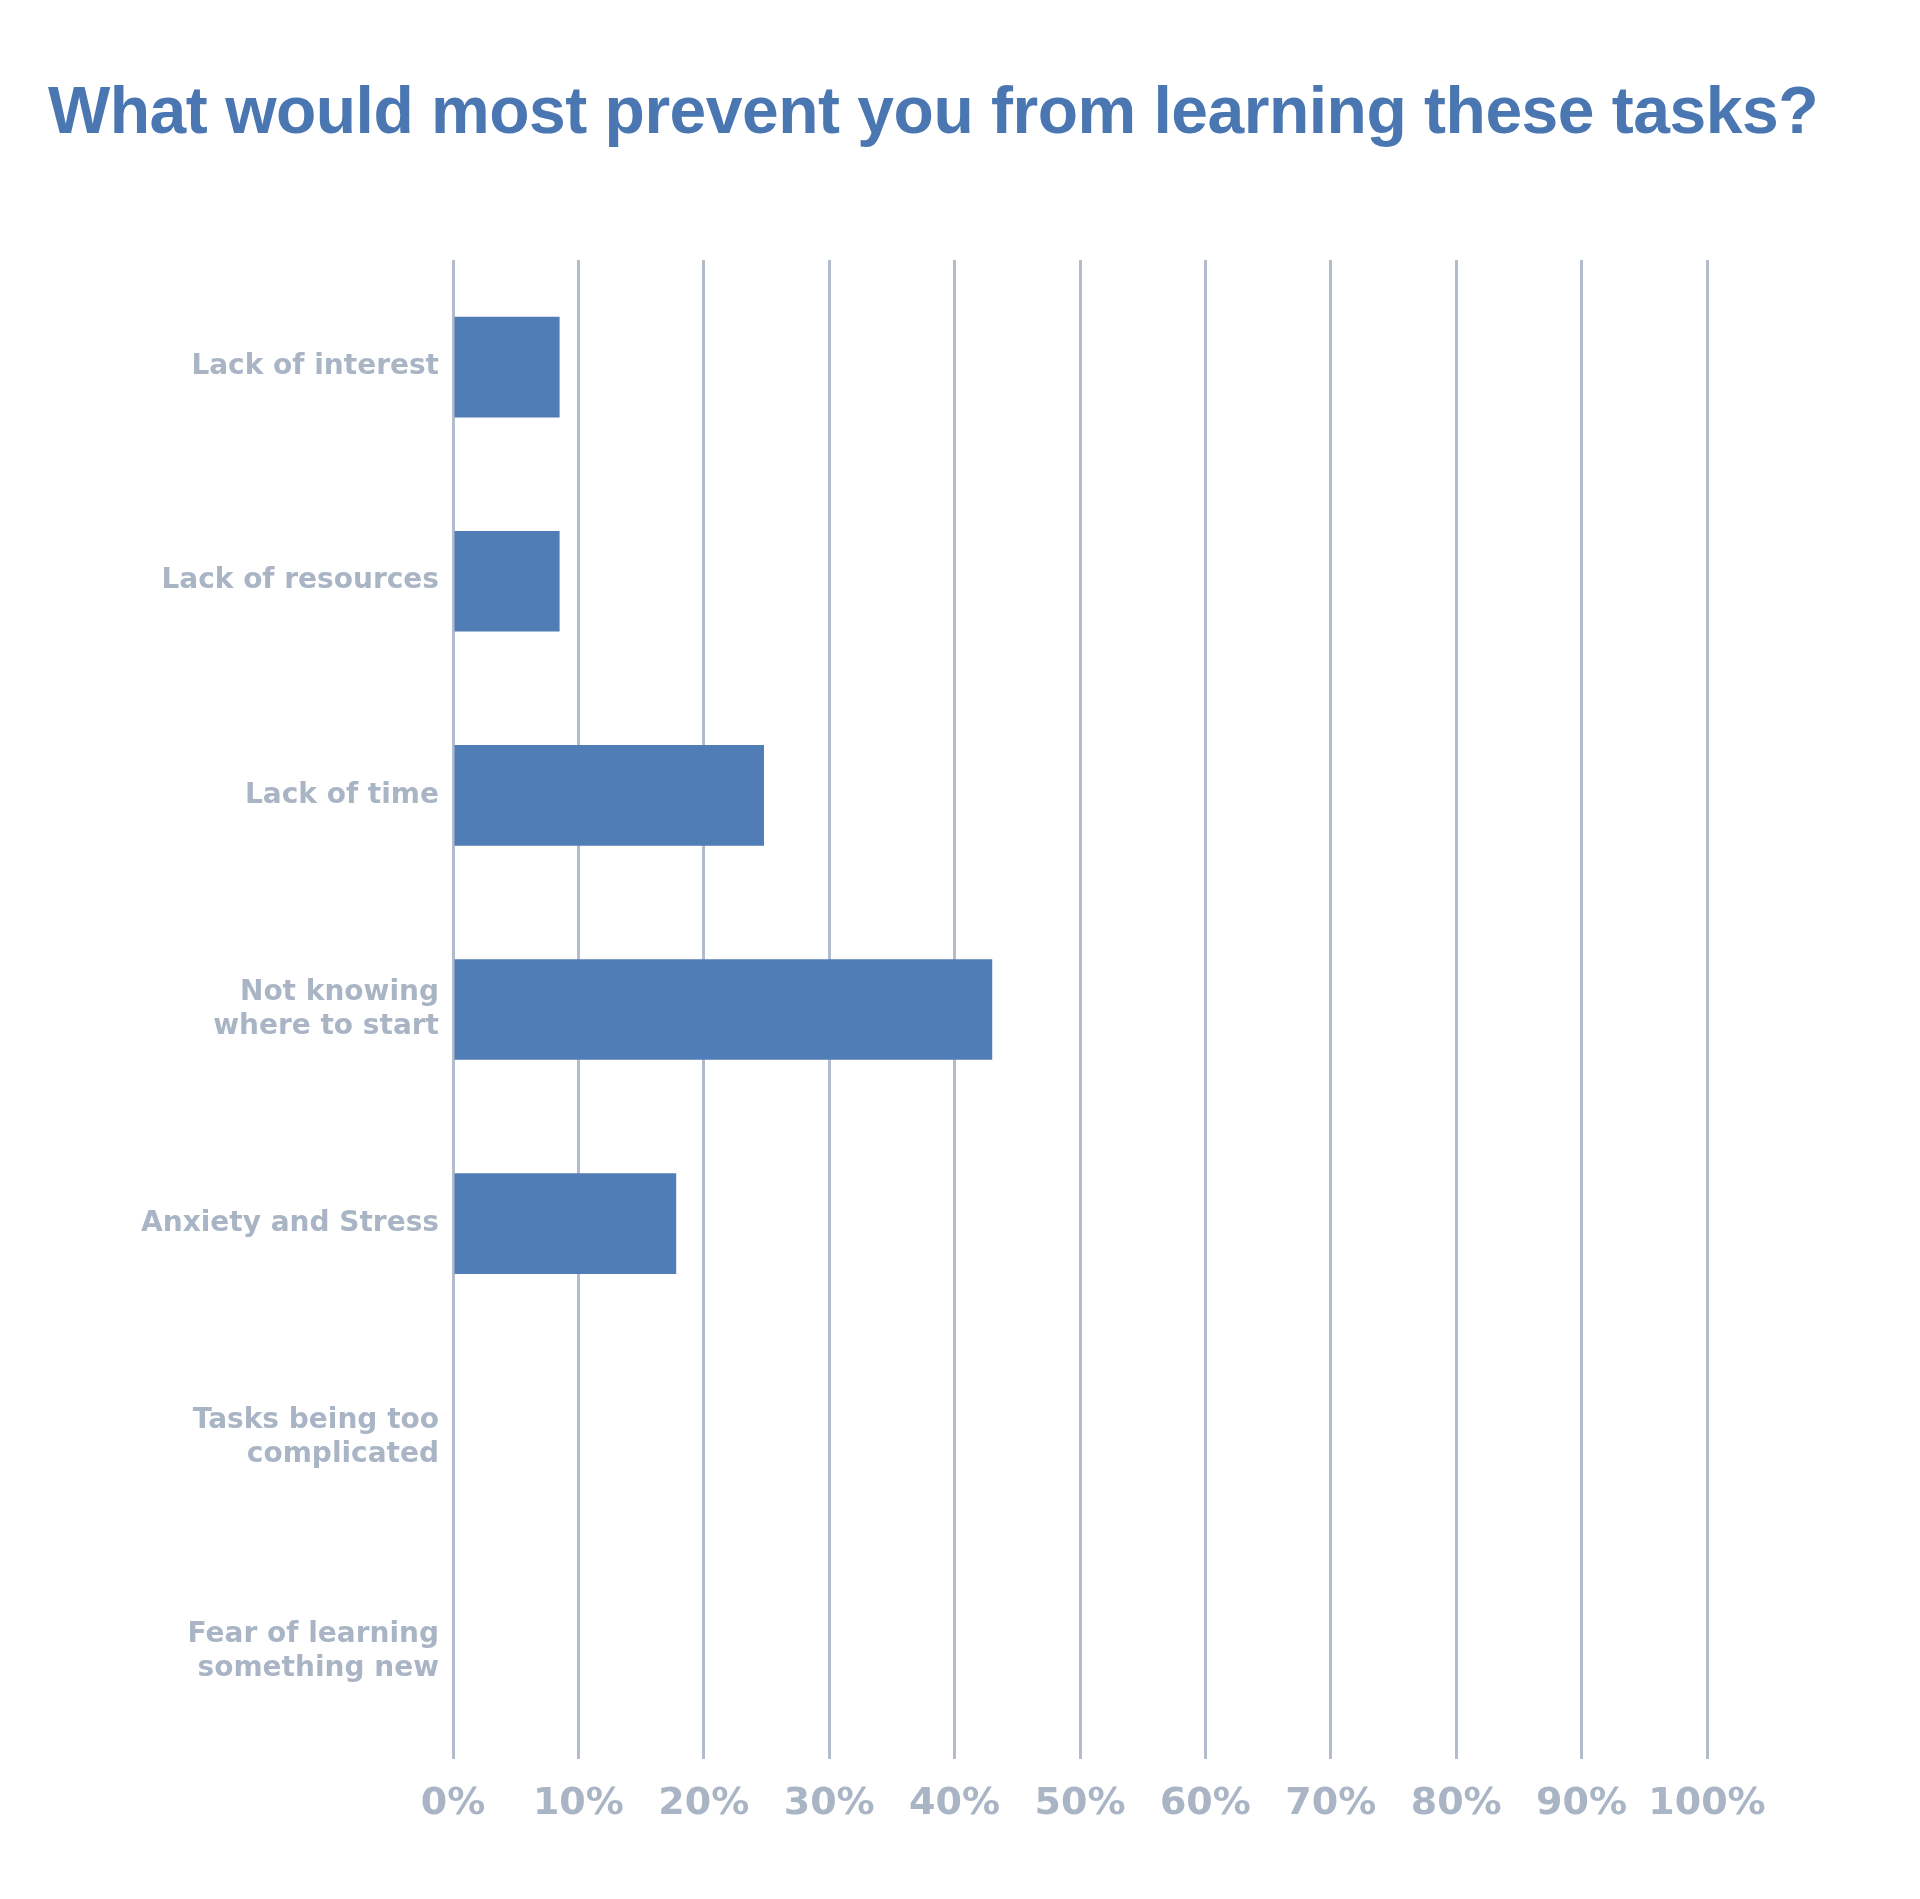 Image resolution: width=1920 pixels, height=1899 pixels. I want to click on y-tick-label: Lack of interest, so click(315, 365).